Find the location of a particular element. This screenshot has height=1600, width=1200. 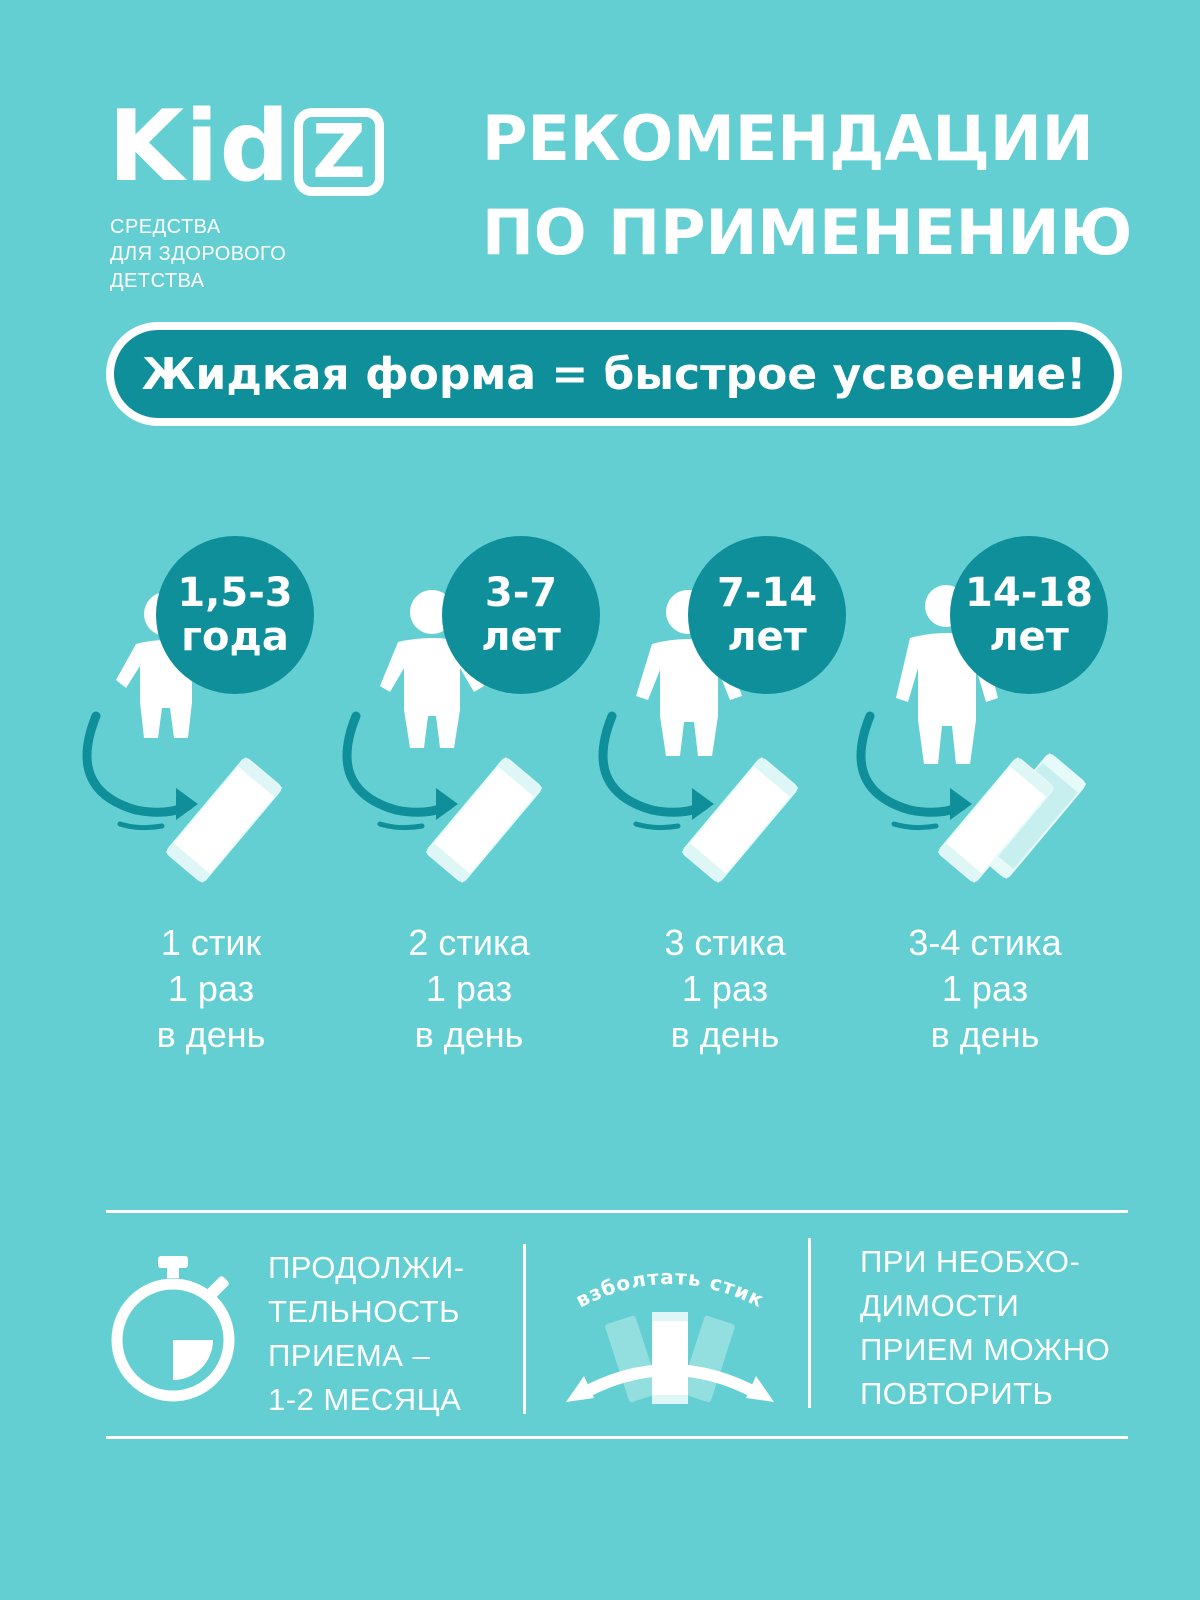

dose-amount: 3-4 стика is located at coordinates (985, 942).